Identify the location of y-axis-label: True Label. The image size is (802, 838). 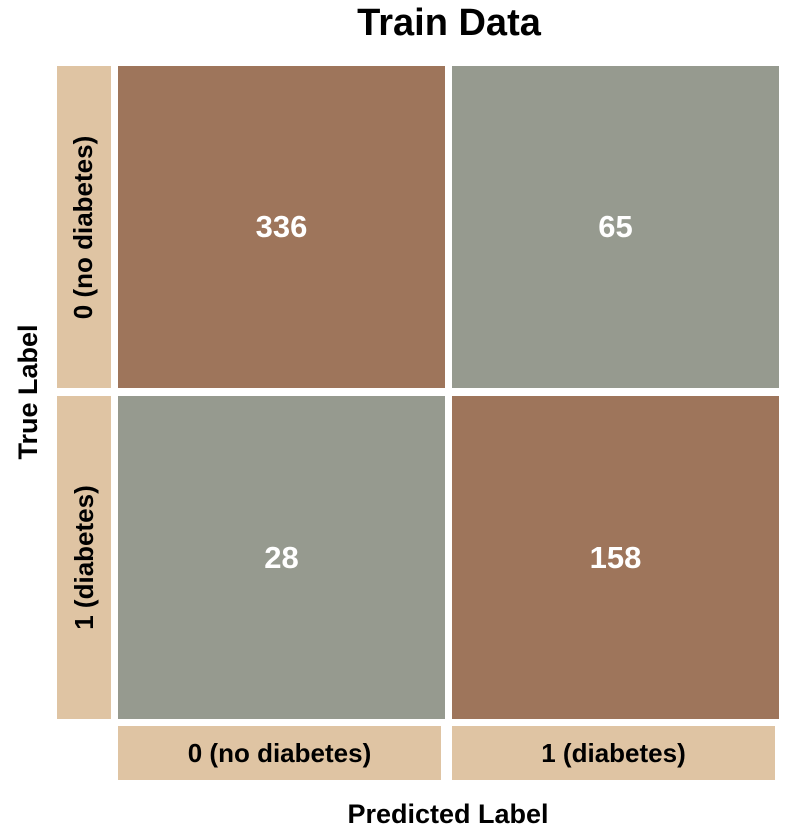
(27, 392).